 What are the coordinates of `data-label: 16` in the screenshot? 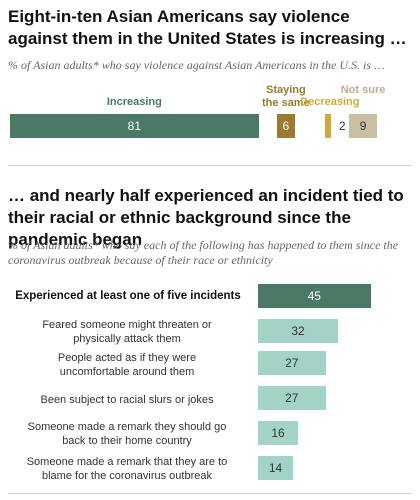 It's located at (278, 433).